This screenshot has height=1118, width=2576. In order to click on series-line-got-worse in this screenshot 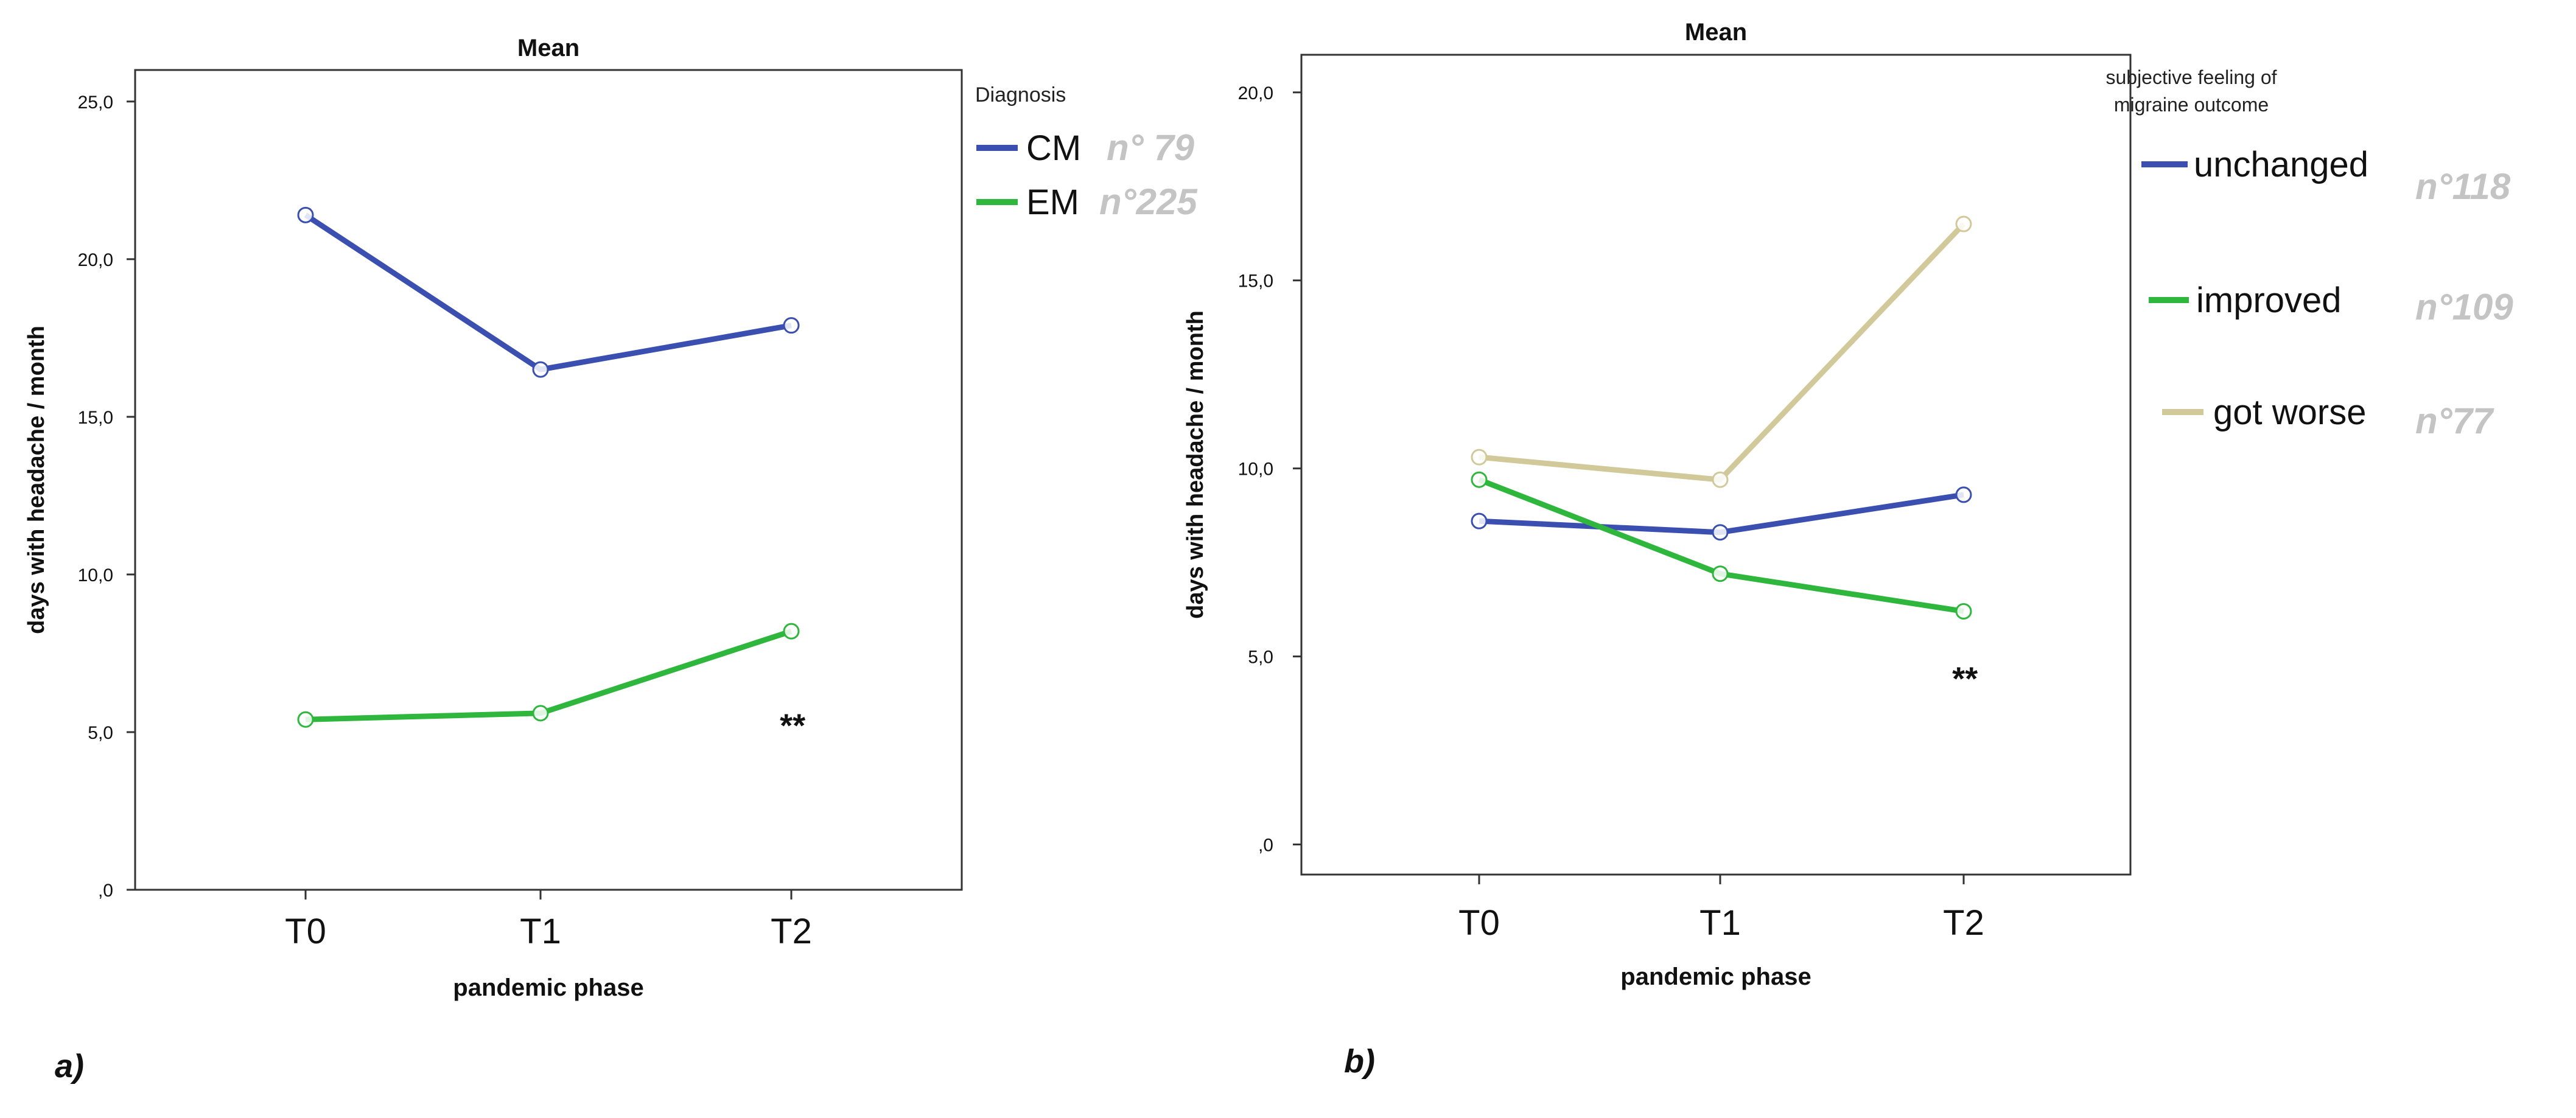, I will do `click(1722, 352)`.